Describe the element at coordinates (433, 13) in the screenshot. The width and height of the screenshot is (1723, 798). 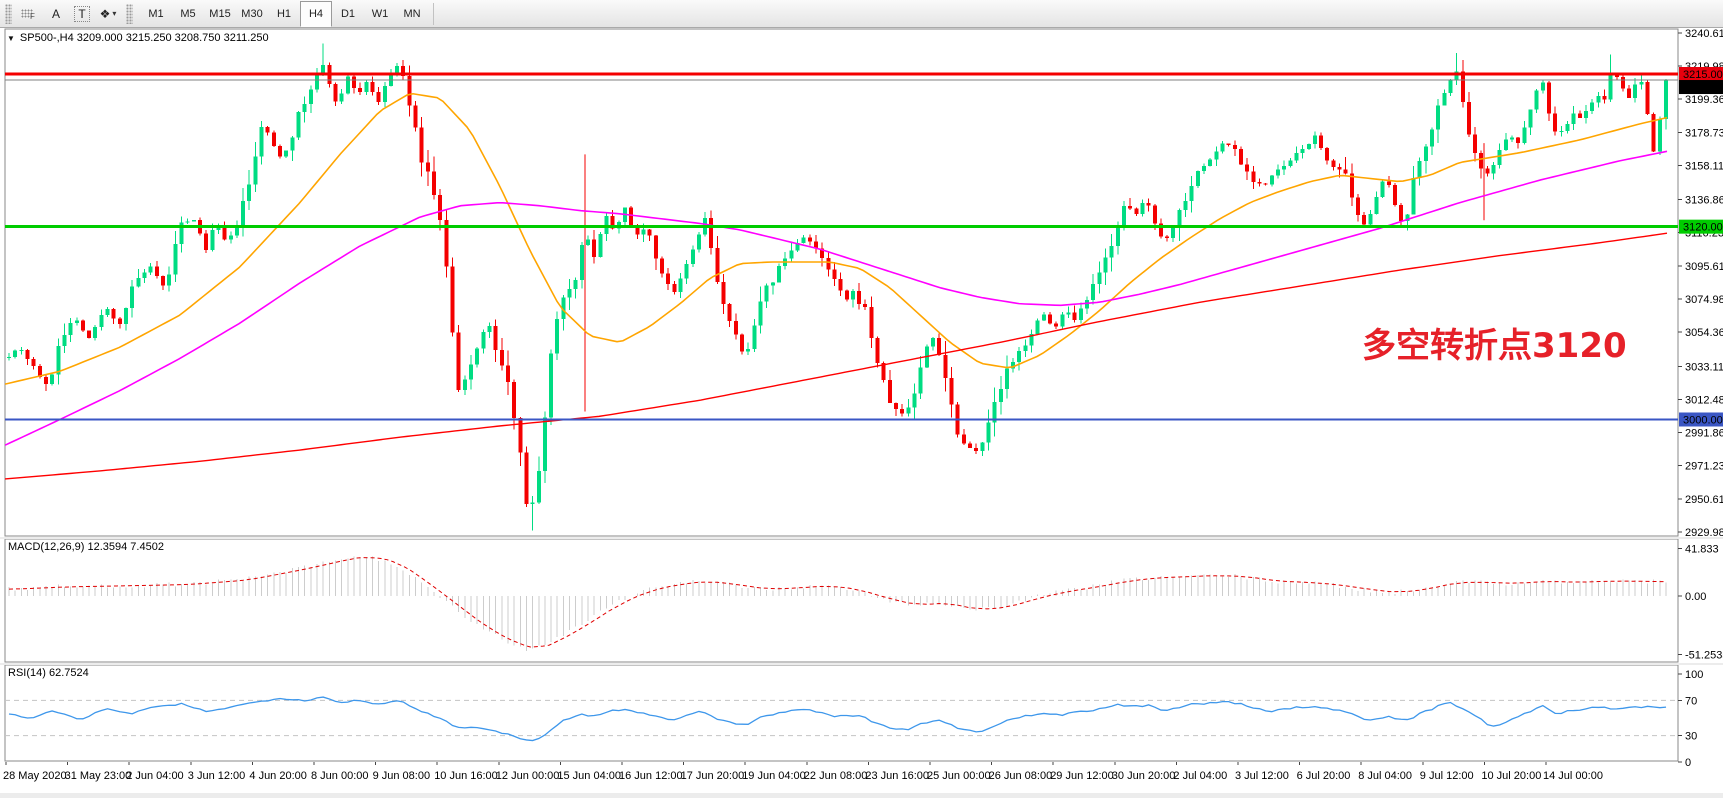
I see `toolbar-separator` at that location.